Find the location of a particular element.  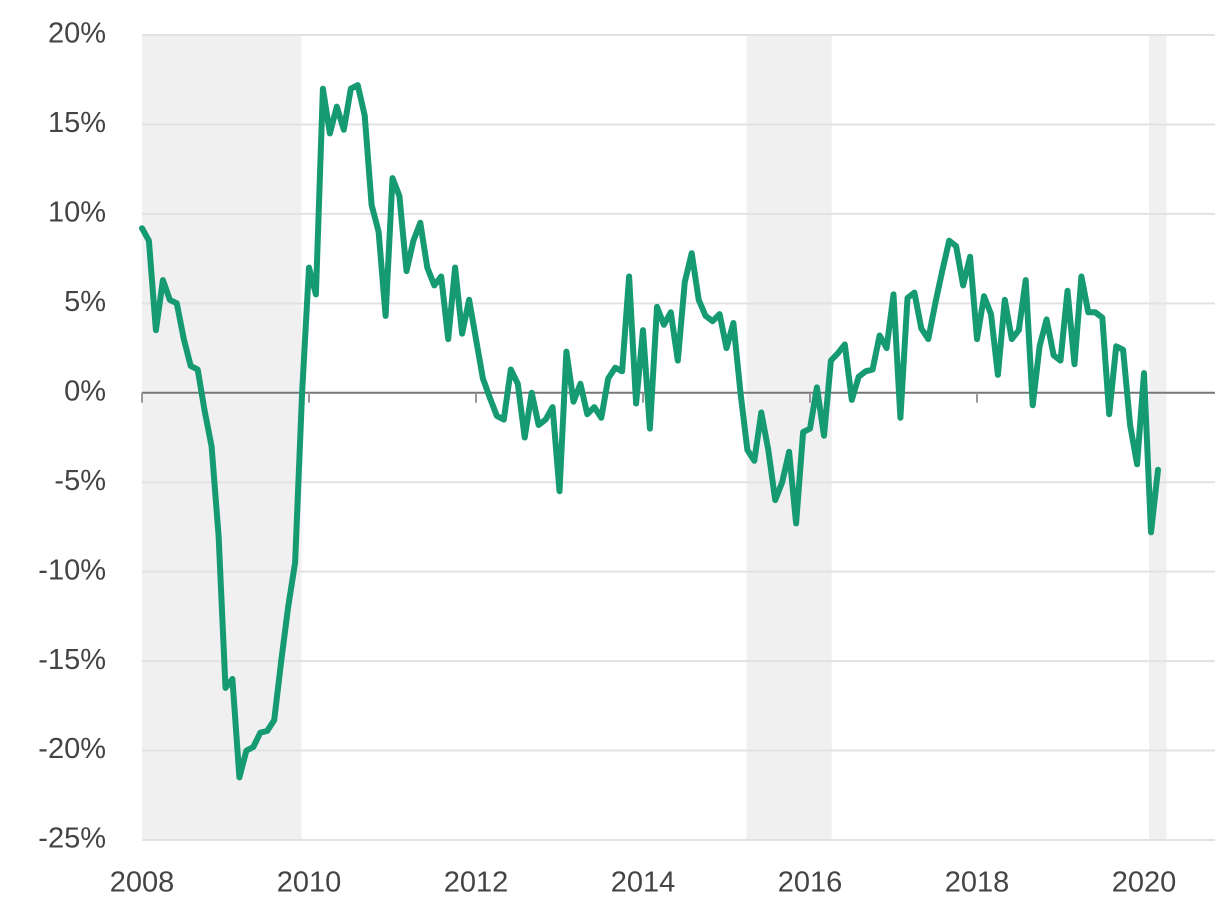

x-tick-label: 2014 is located at coordinates (643, 883).